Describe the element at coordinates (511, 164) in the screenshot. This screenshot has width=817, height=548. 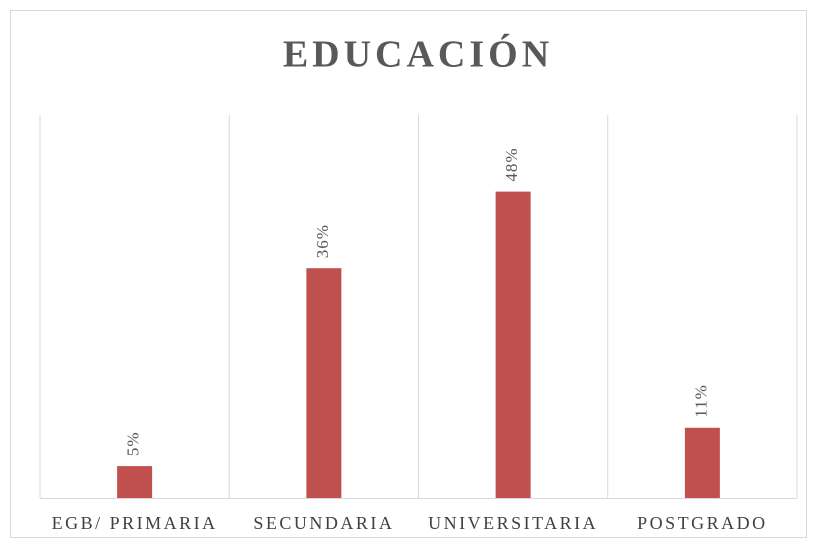
I see `data-label: 48%` at that location.